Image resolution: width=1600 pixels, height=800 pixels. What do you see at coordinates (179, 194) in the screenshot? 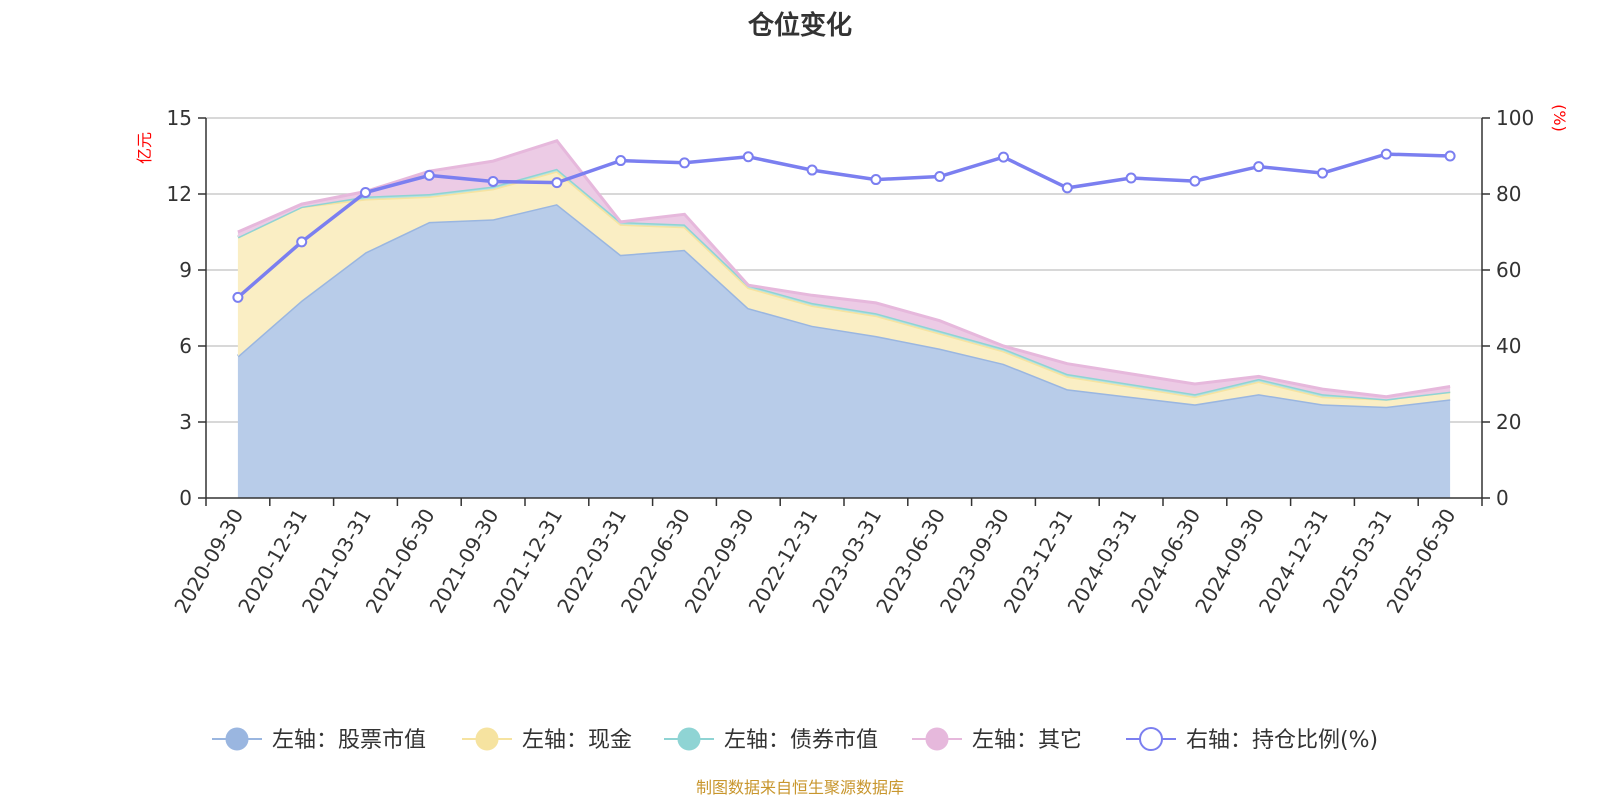
I see `left-tick-label: 12` at bounding box center [179, 194].